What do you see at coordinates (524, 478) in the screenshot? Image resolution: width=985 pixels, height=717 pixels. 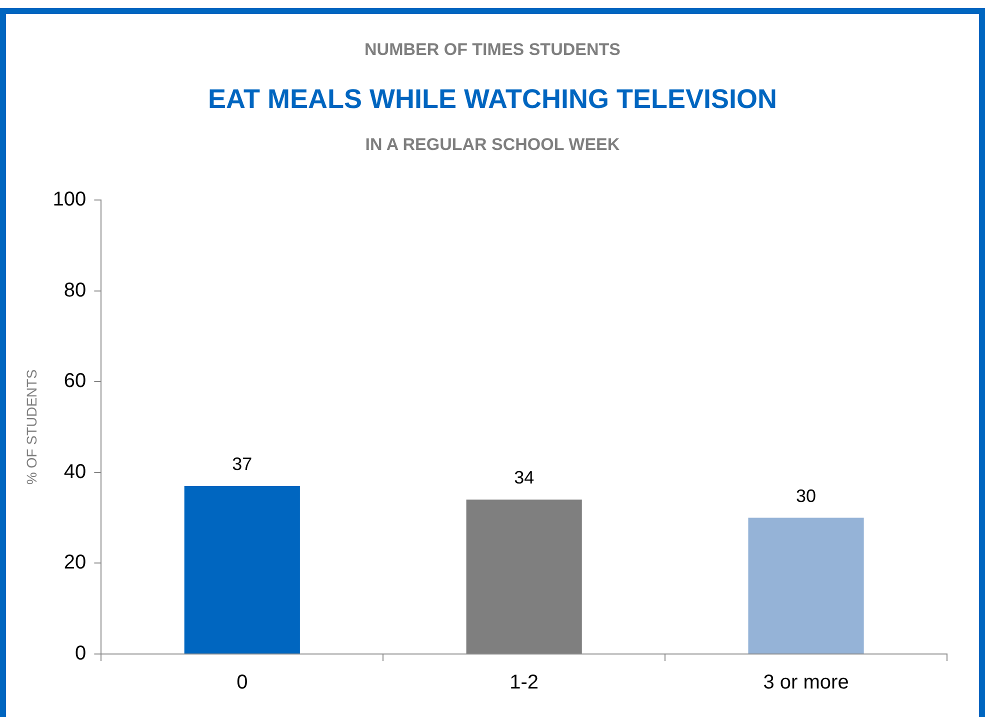 I see `data-label: 34` at bounding box center [524, 478].